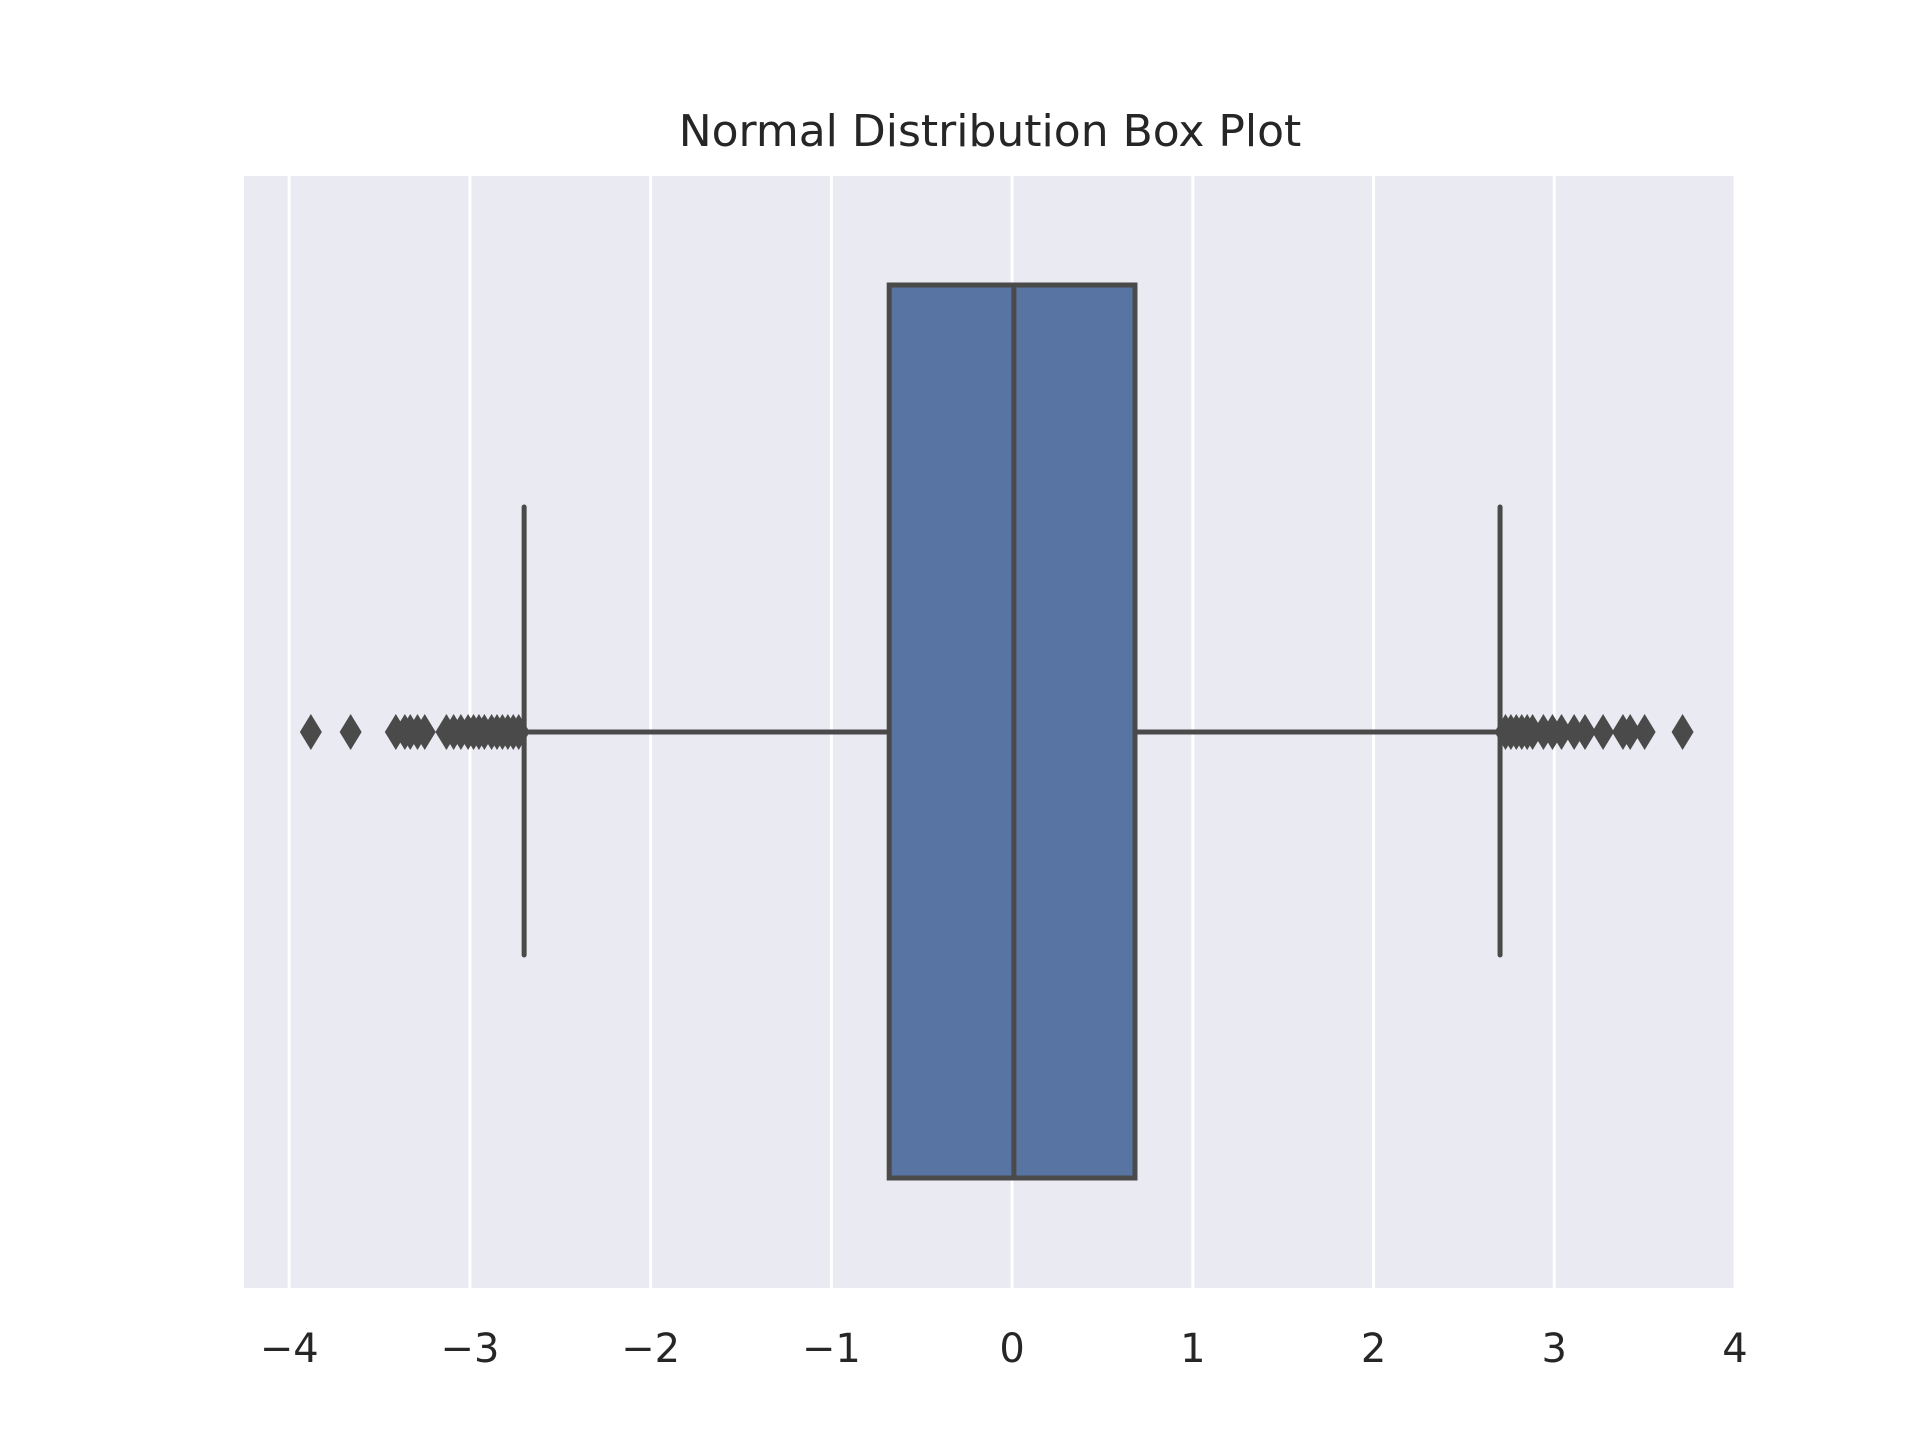 Image resolution: width=1920 pixels, height=1440 pixels. I want to click on x-tick-label: −3, so click(469, 1349).